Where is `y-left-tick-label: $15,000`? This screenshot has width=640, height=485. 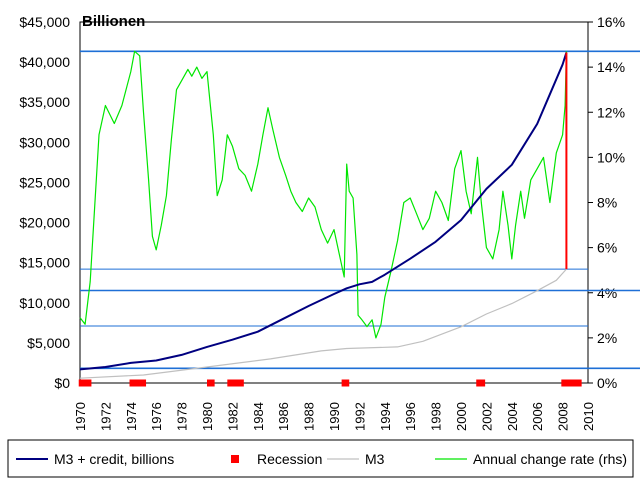 y-left-tick-label: $15,000 is located at coordinates (44, 263).